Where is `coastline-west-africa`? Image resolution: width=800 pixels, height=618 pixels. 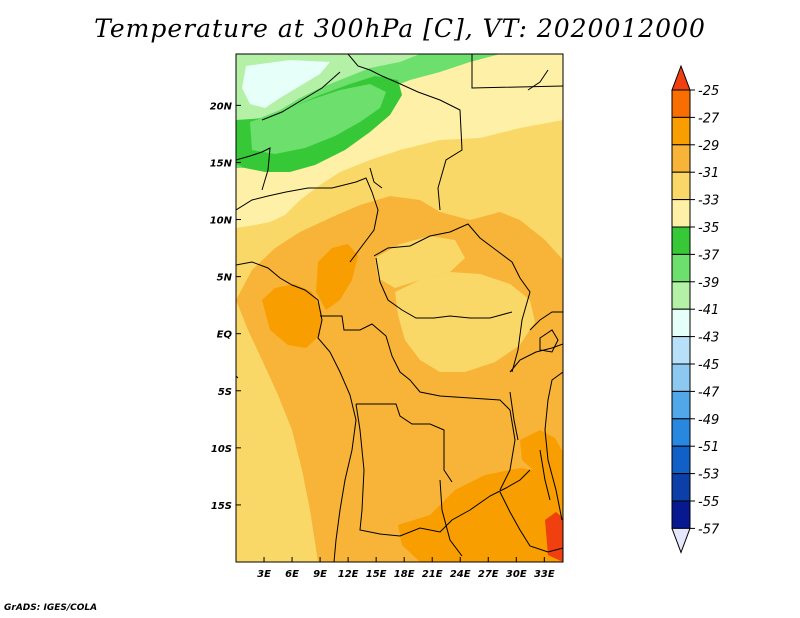 coastline-west-africa is located at coordinates (296, 411).